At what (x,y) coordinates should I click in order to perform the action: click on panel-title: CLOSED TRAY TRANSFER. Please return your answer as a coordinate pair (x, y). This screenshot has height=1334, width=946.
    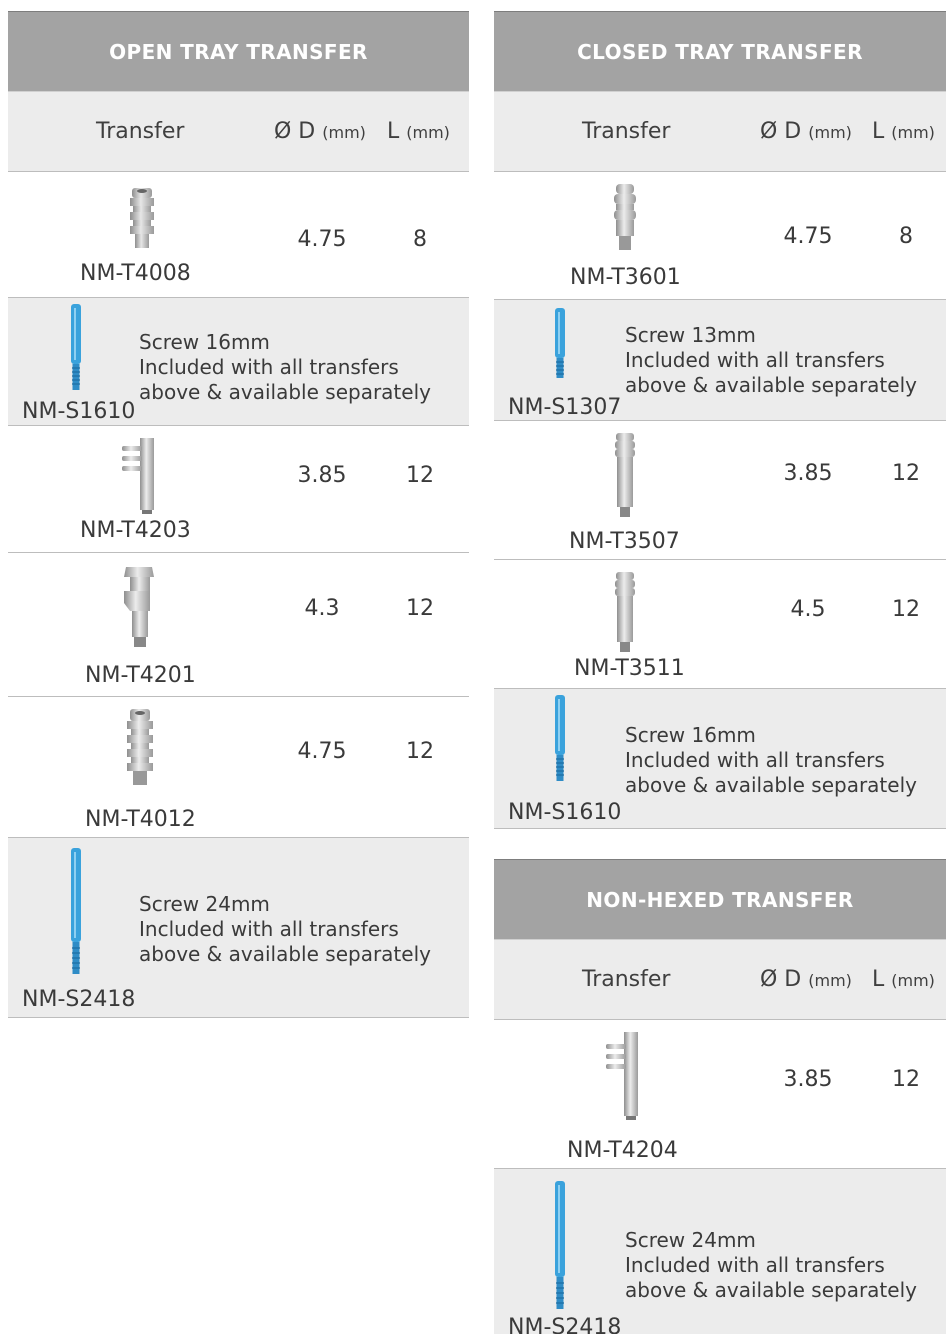
    Looking at the image, I should click on (720, 51).